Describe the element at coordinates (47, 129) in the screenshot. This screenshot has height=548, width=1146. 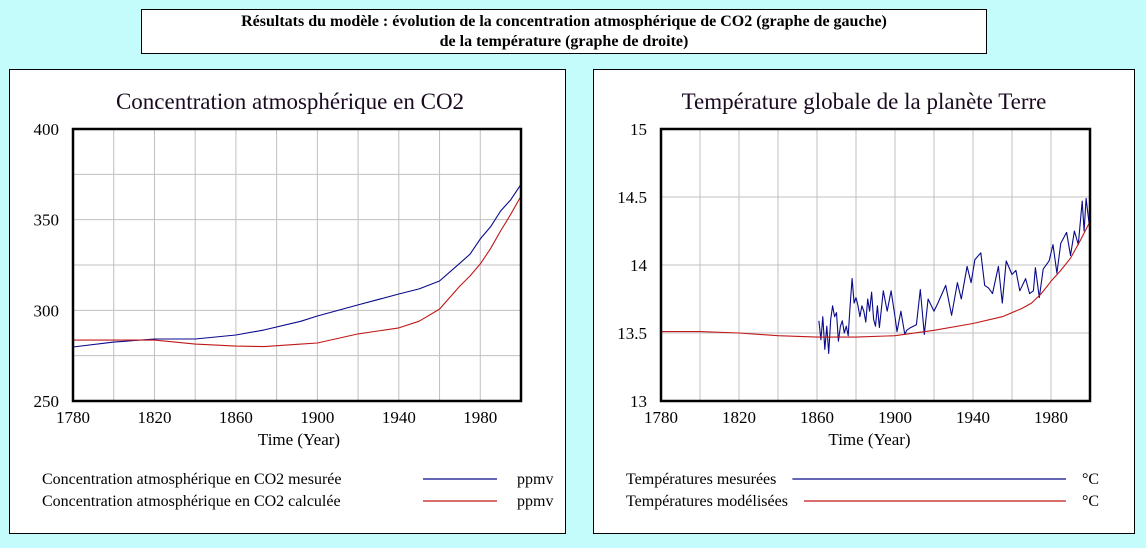
I see `y-tick-label: 400` at that location.